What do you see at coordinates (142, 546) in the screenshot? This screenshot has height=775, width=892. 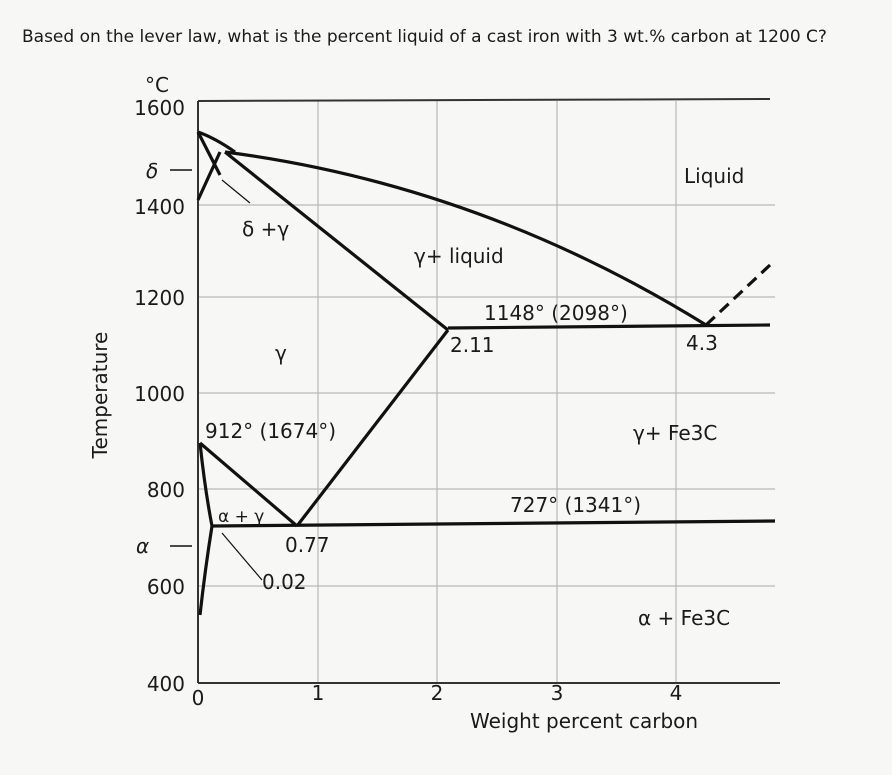 I see `alpha-symbol: α` at bounding box center [142, 546].